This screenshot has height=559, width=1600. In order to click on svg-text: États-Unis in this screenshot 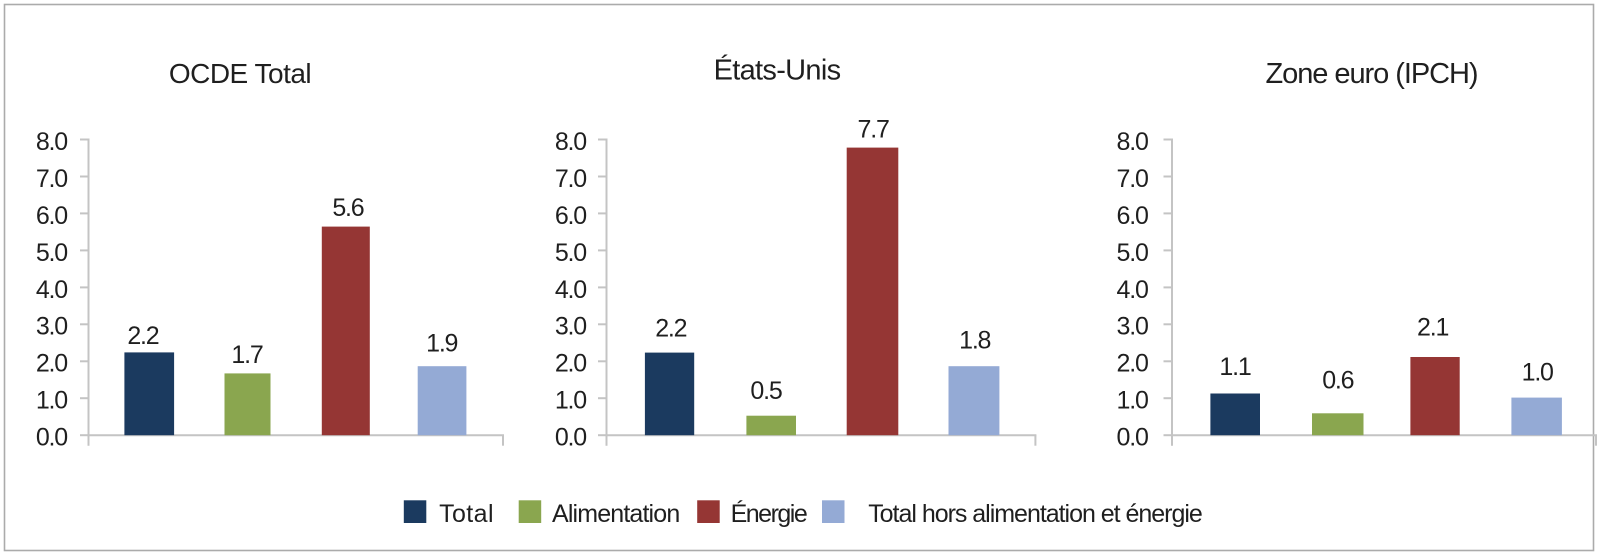, I will do `click(777, 70)`.